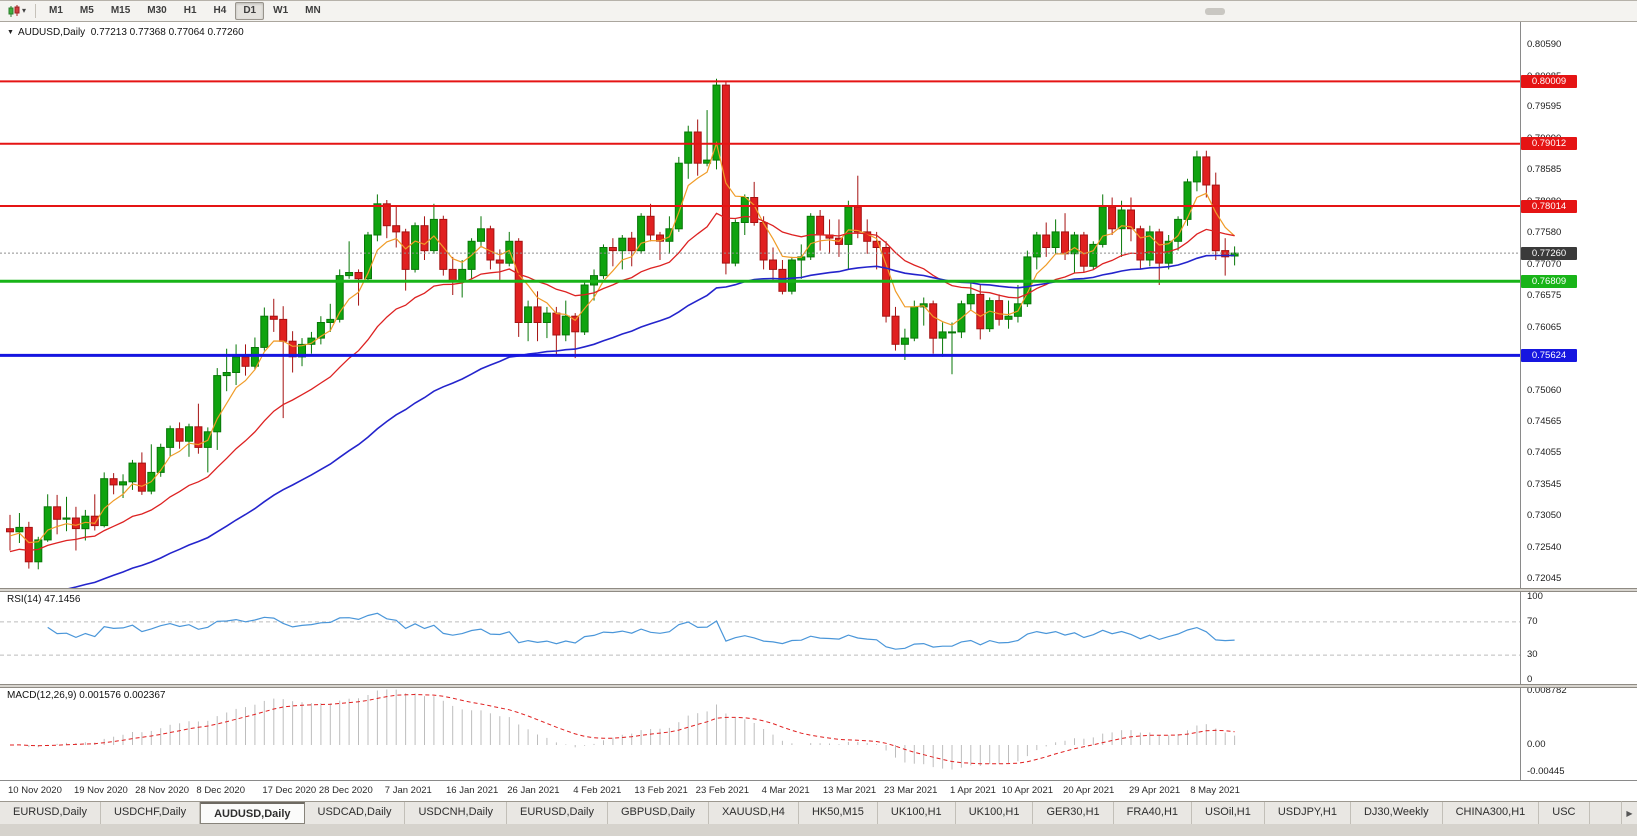 The width and height of the screenshot is (1637, 836). Describe the element at coordinates (622, 729) in the screenshot. I see `macd-signal-line` at that location.